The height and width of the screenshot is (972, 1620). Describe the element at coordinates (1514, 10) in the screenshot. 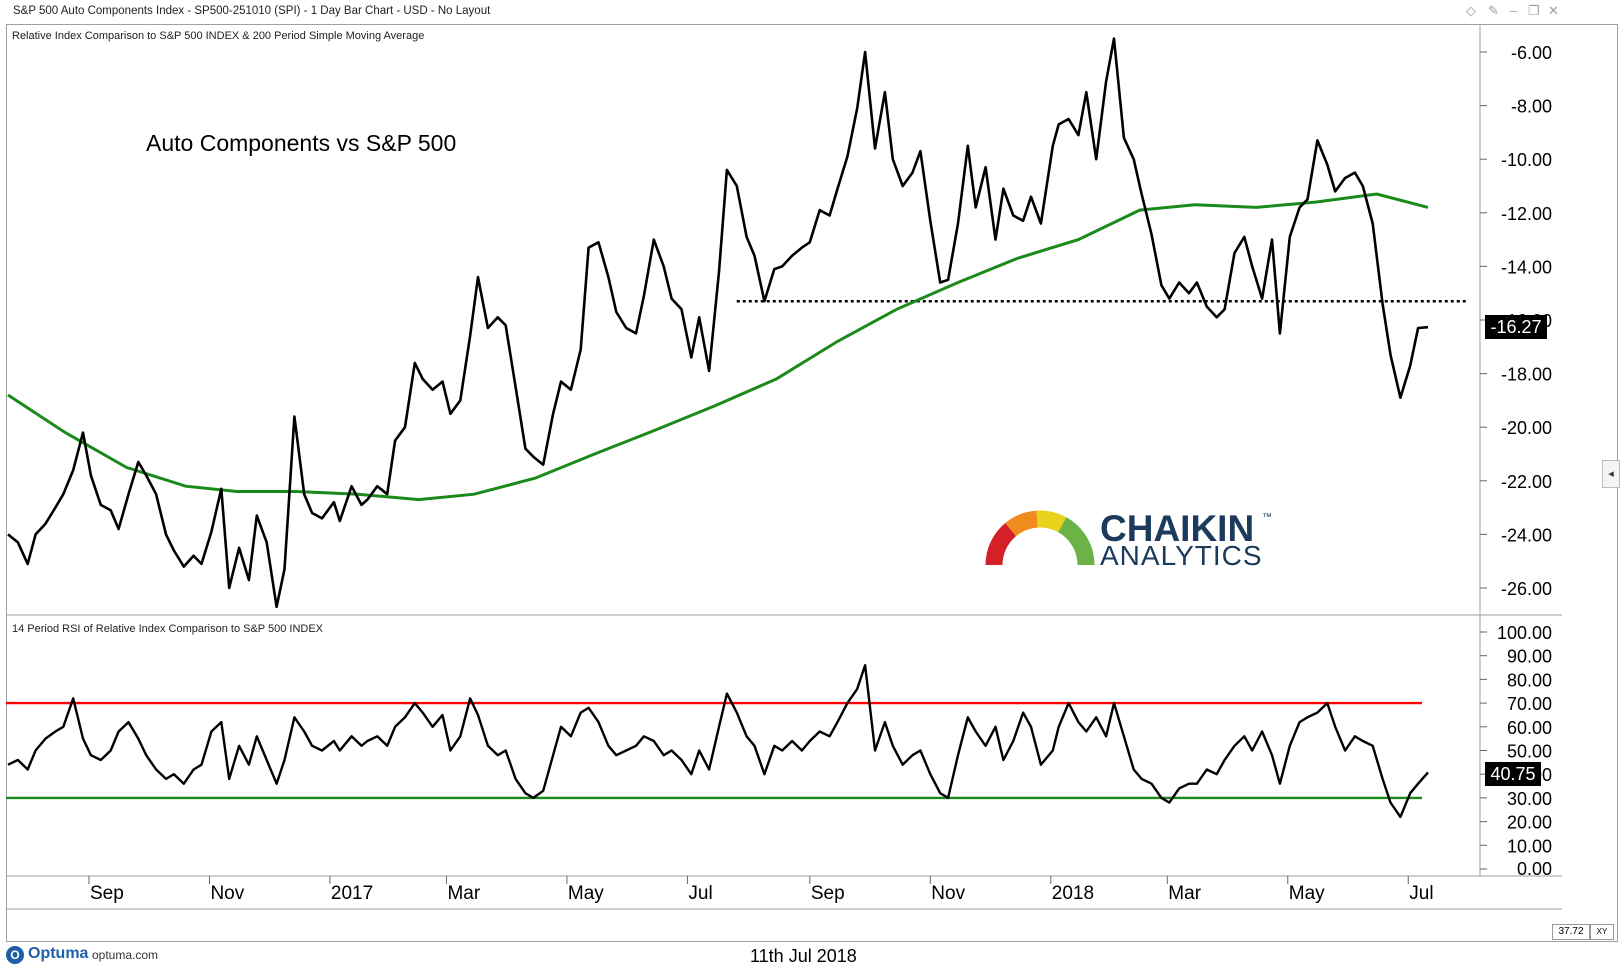

I see `minimize-icon: –` at that location.